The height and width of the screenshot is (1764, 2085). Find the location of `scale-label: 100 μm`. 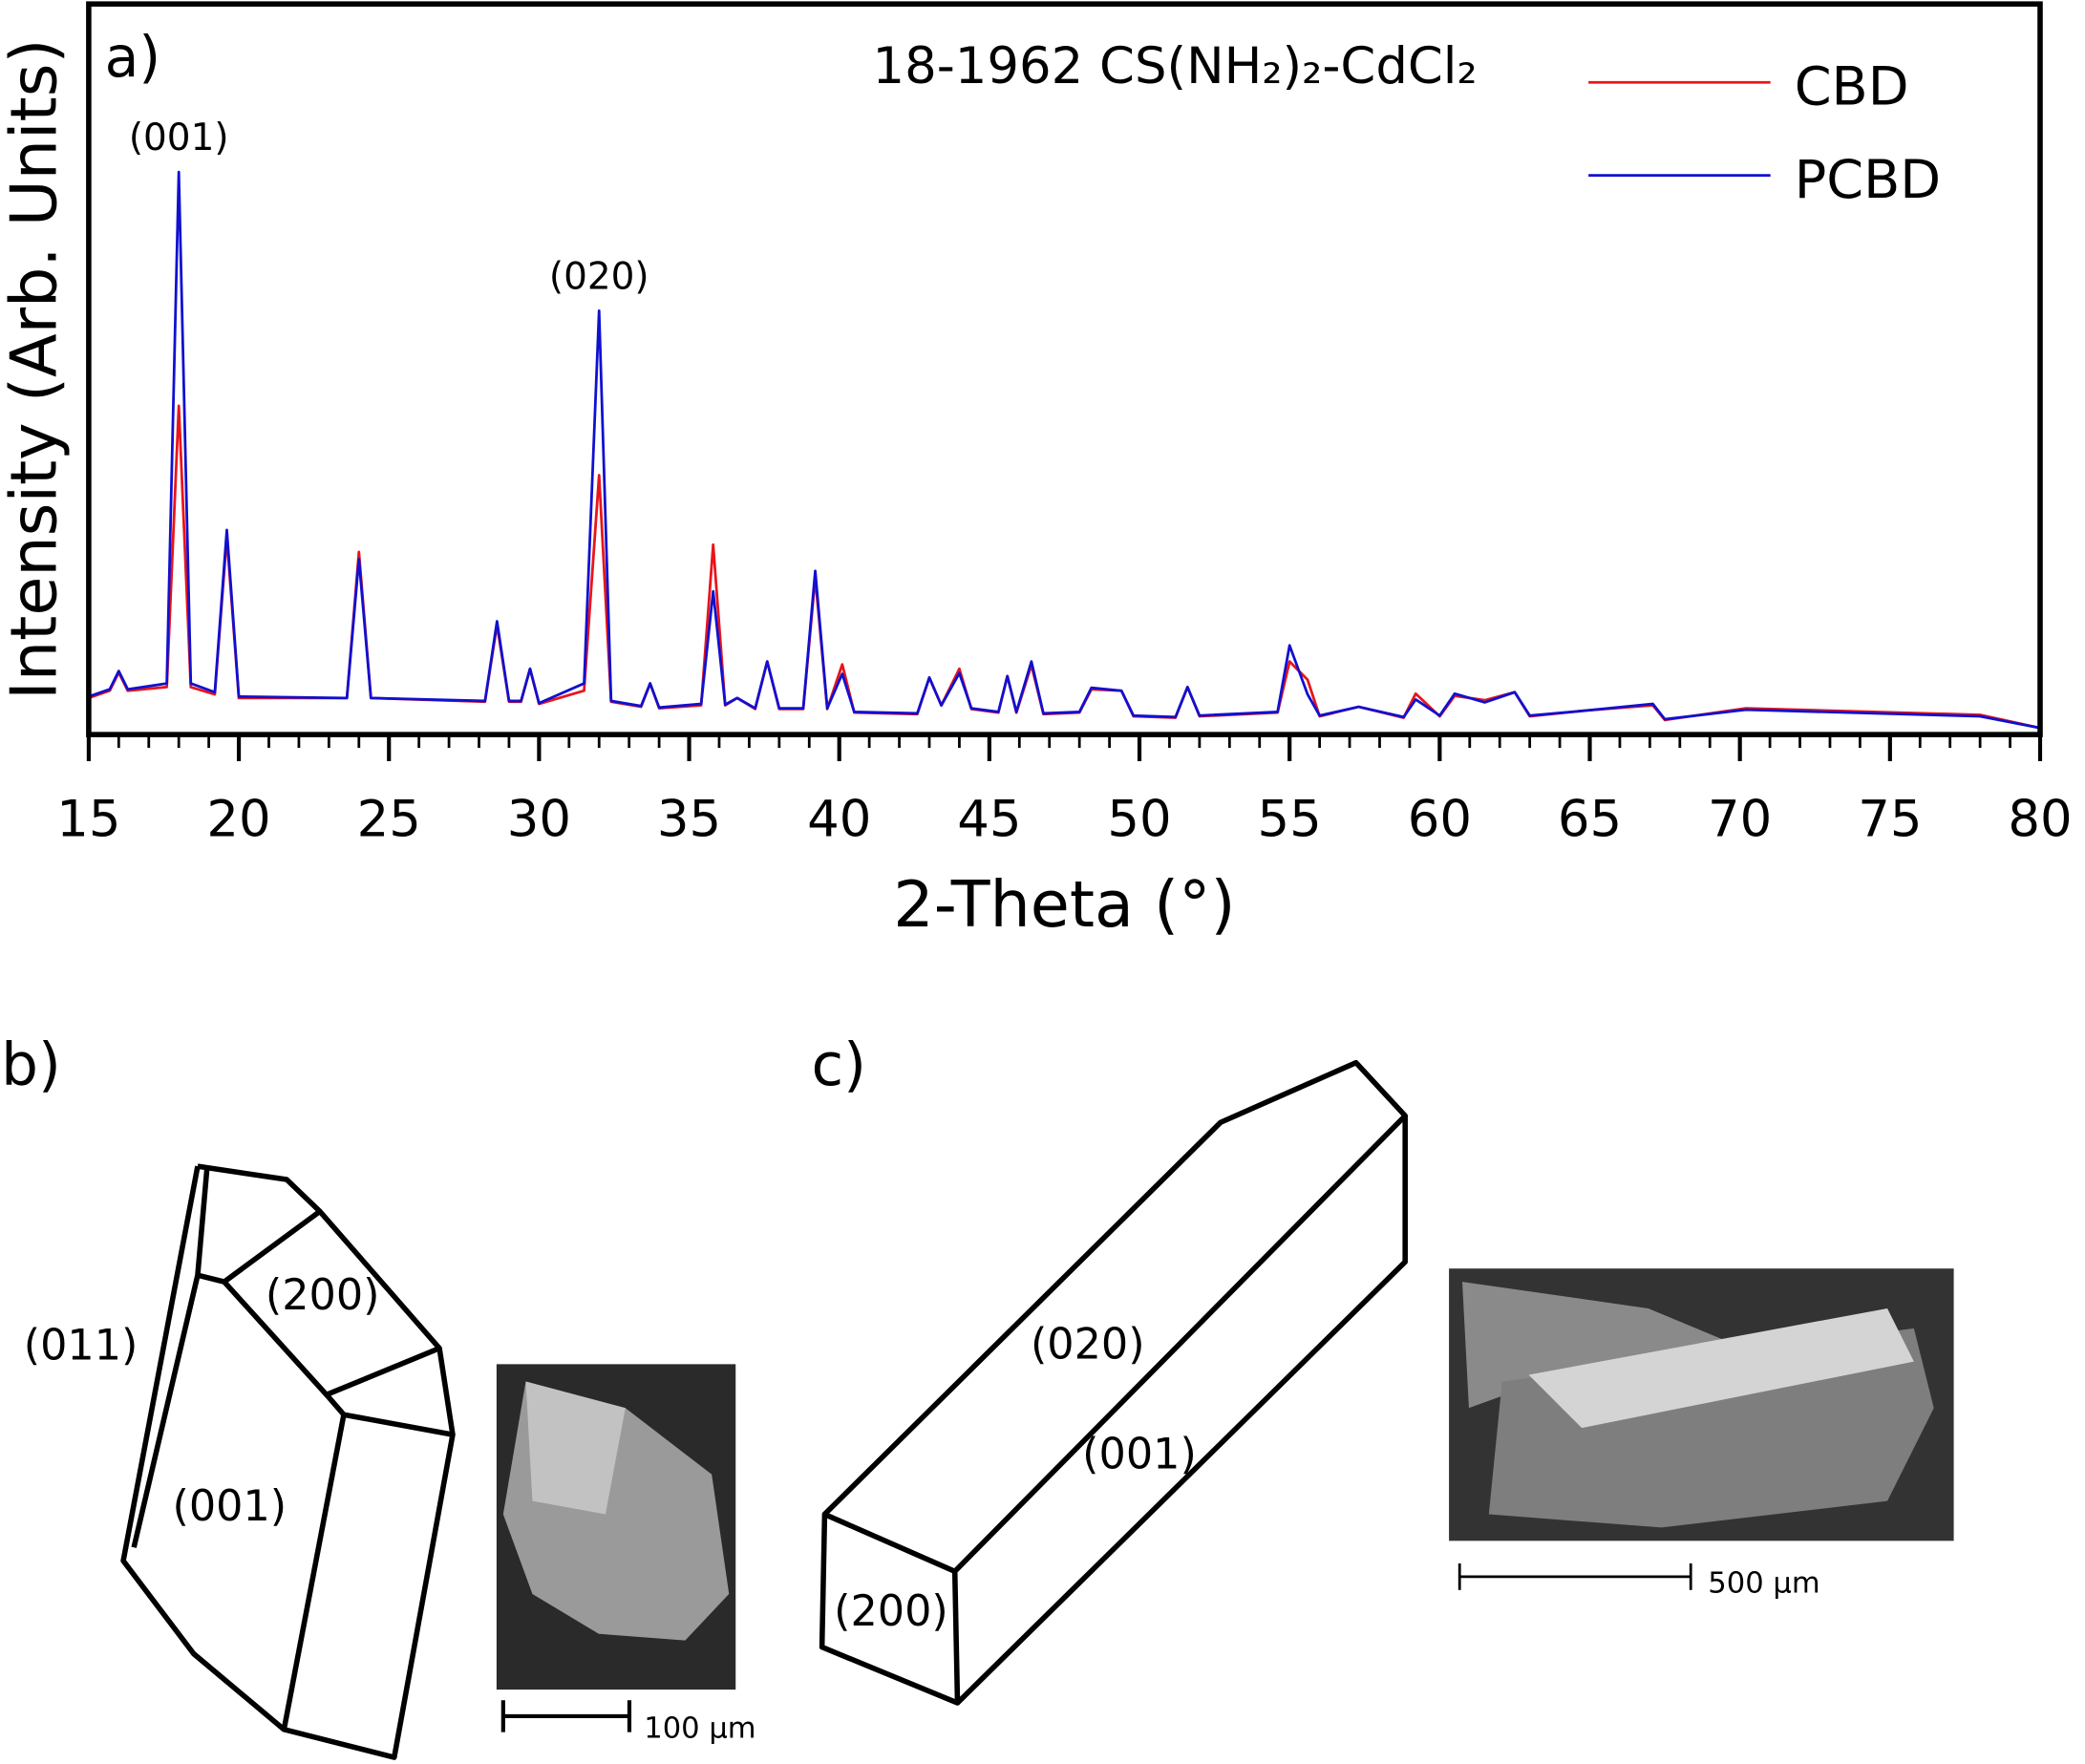

scale-label: 100 μm is located at coordinates (699, 1728).